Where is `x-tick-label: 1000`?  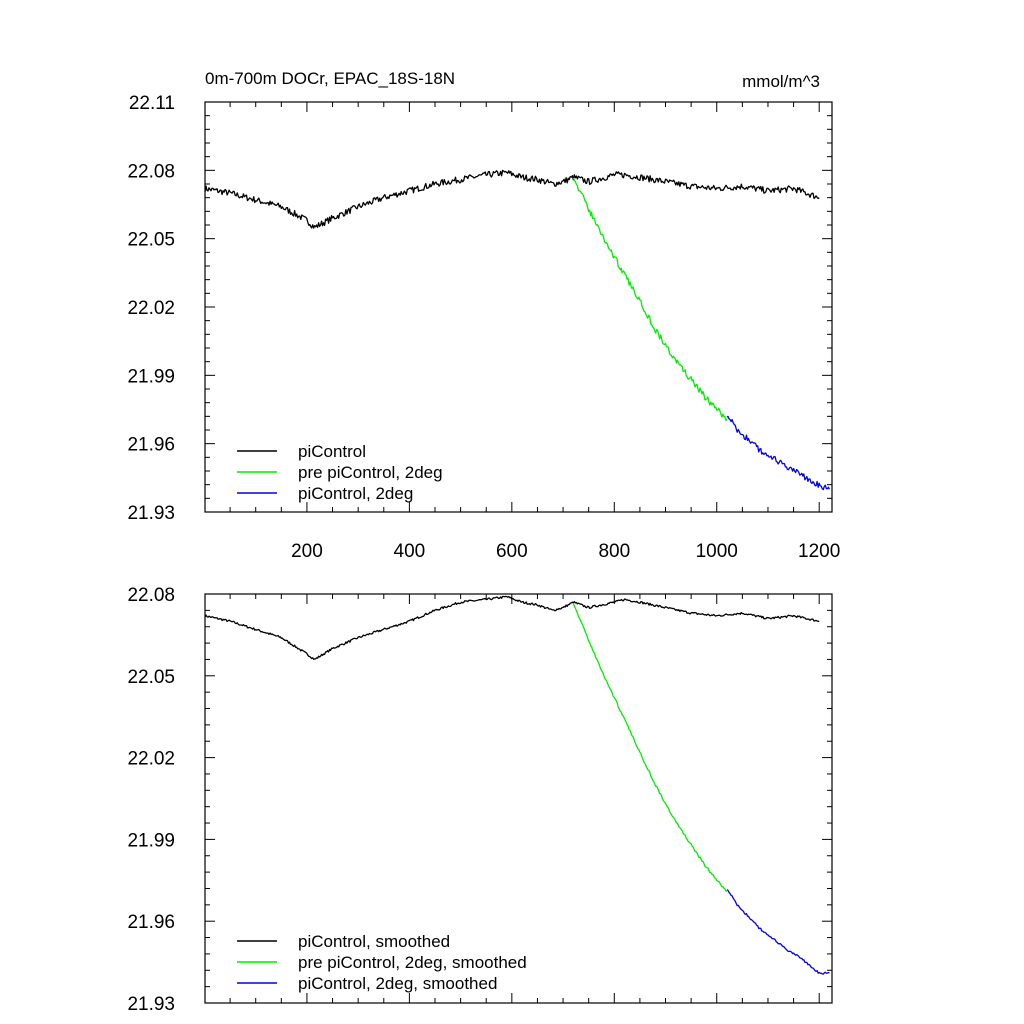 x-tick-label: 1000 is located at coordinates (717, 551).